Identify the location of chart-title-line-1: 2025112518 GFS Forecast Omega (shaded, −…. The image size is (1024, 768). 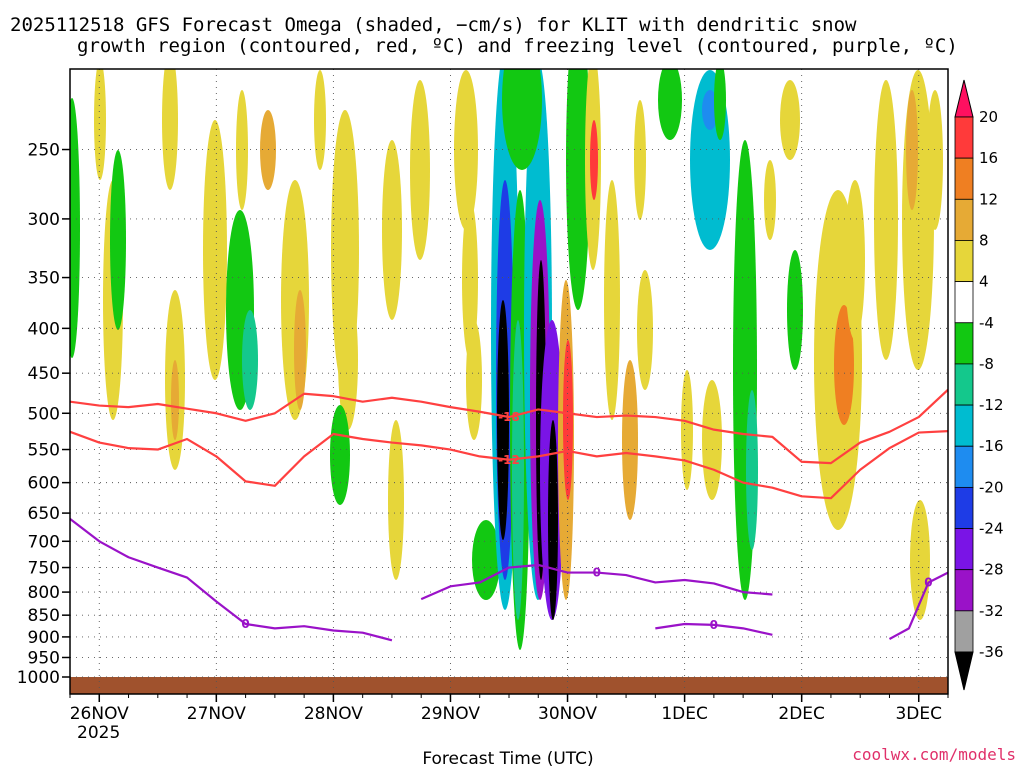
(433, 25).